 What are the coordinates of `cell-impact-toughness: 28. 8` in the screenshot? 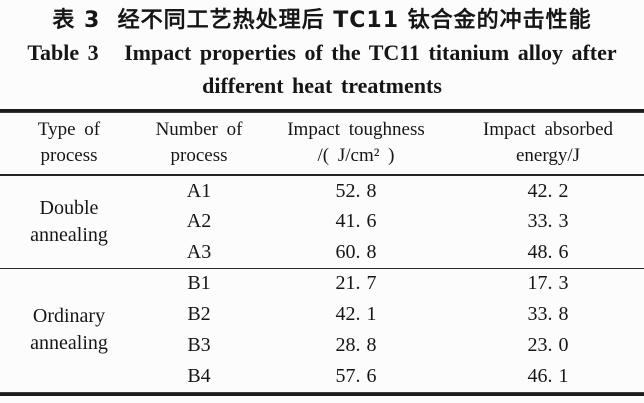 It's located at (356, 345).